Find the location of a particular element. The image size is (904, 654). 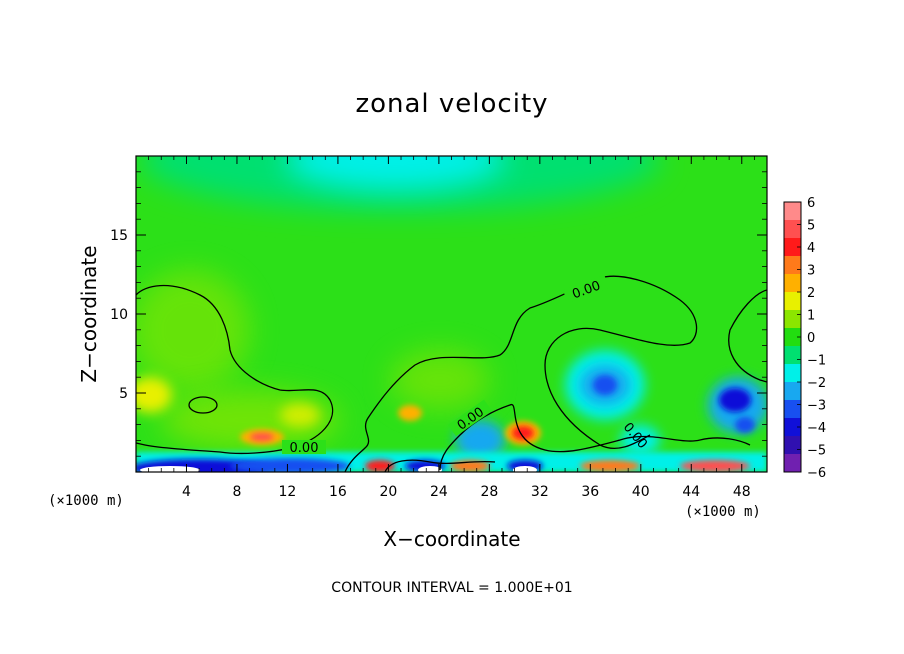

x-unit-label-left: (×1000 m) is located at coordinates (86, 501).